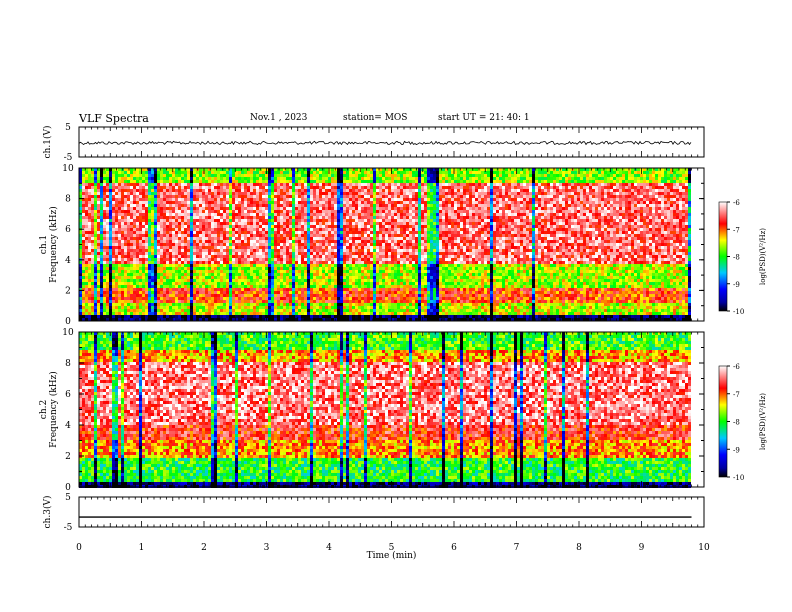  Describe the element at coordinates (742, 422) in the screenshot. I see `ch2-spectrogram-colorbar: -6 -7 -8 -9 -10 log(PSD)(V²/Hz)` at that location.